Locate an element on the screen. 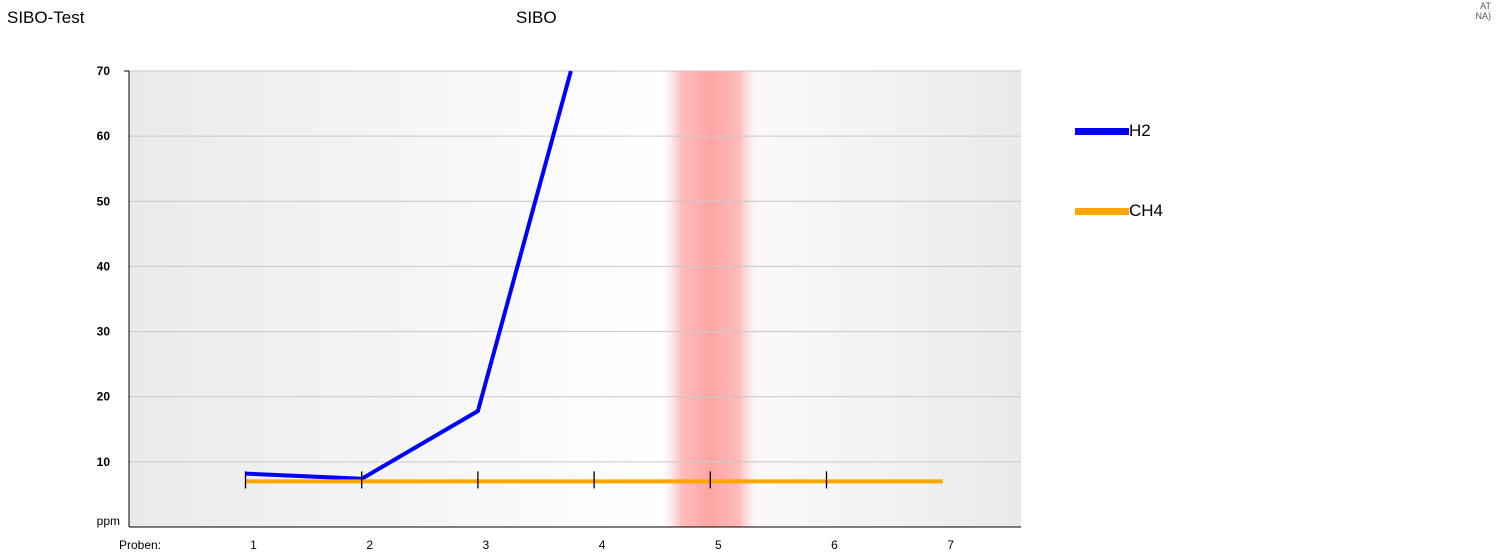 This screenshot has width=1505, height=556. corner-label: AT NA) is located at coordinates (1484, 11).